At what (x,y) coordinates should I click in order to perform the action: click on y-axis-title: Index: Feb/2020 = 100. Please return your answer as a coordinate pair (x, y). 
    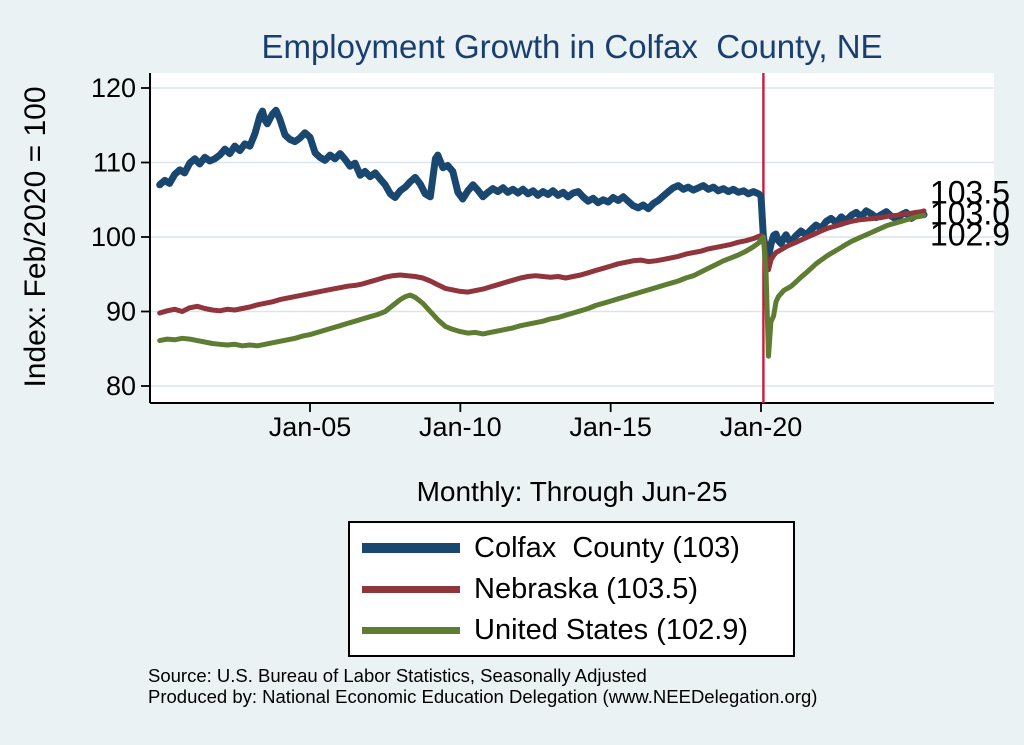
    Looking at the image, I should click on (35, 237).